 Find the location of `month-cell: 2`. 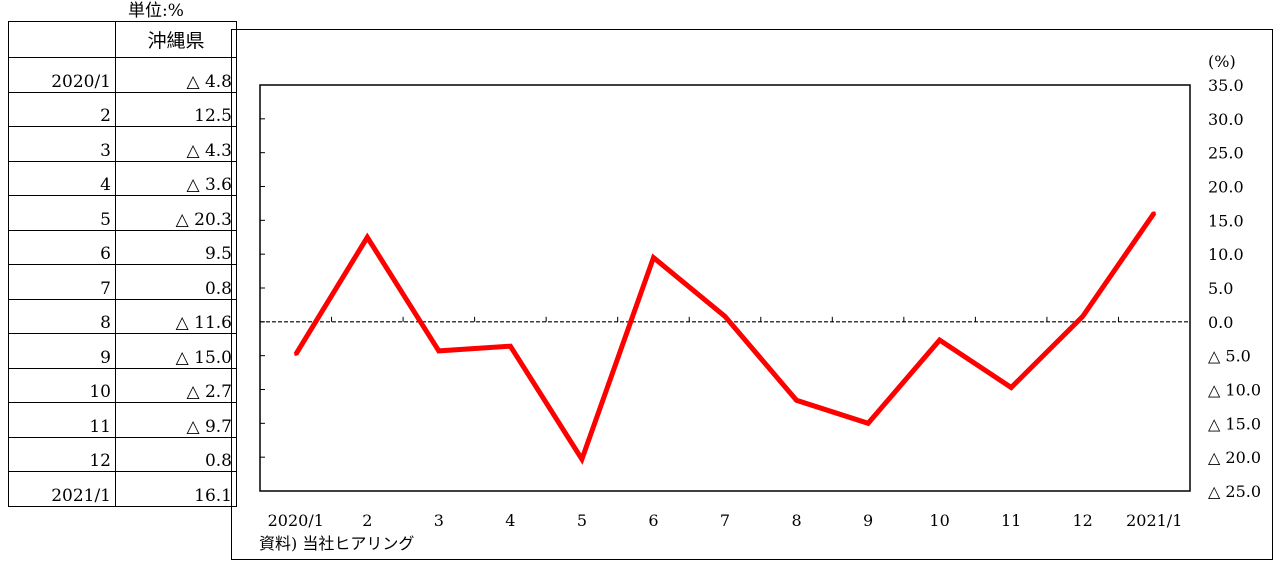

month-cell: 2 is located at coordinates (62, 109).